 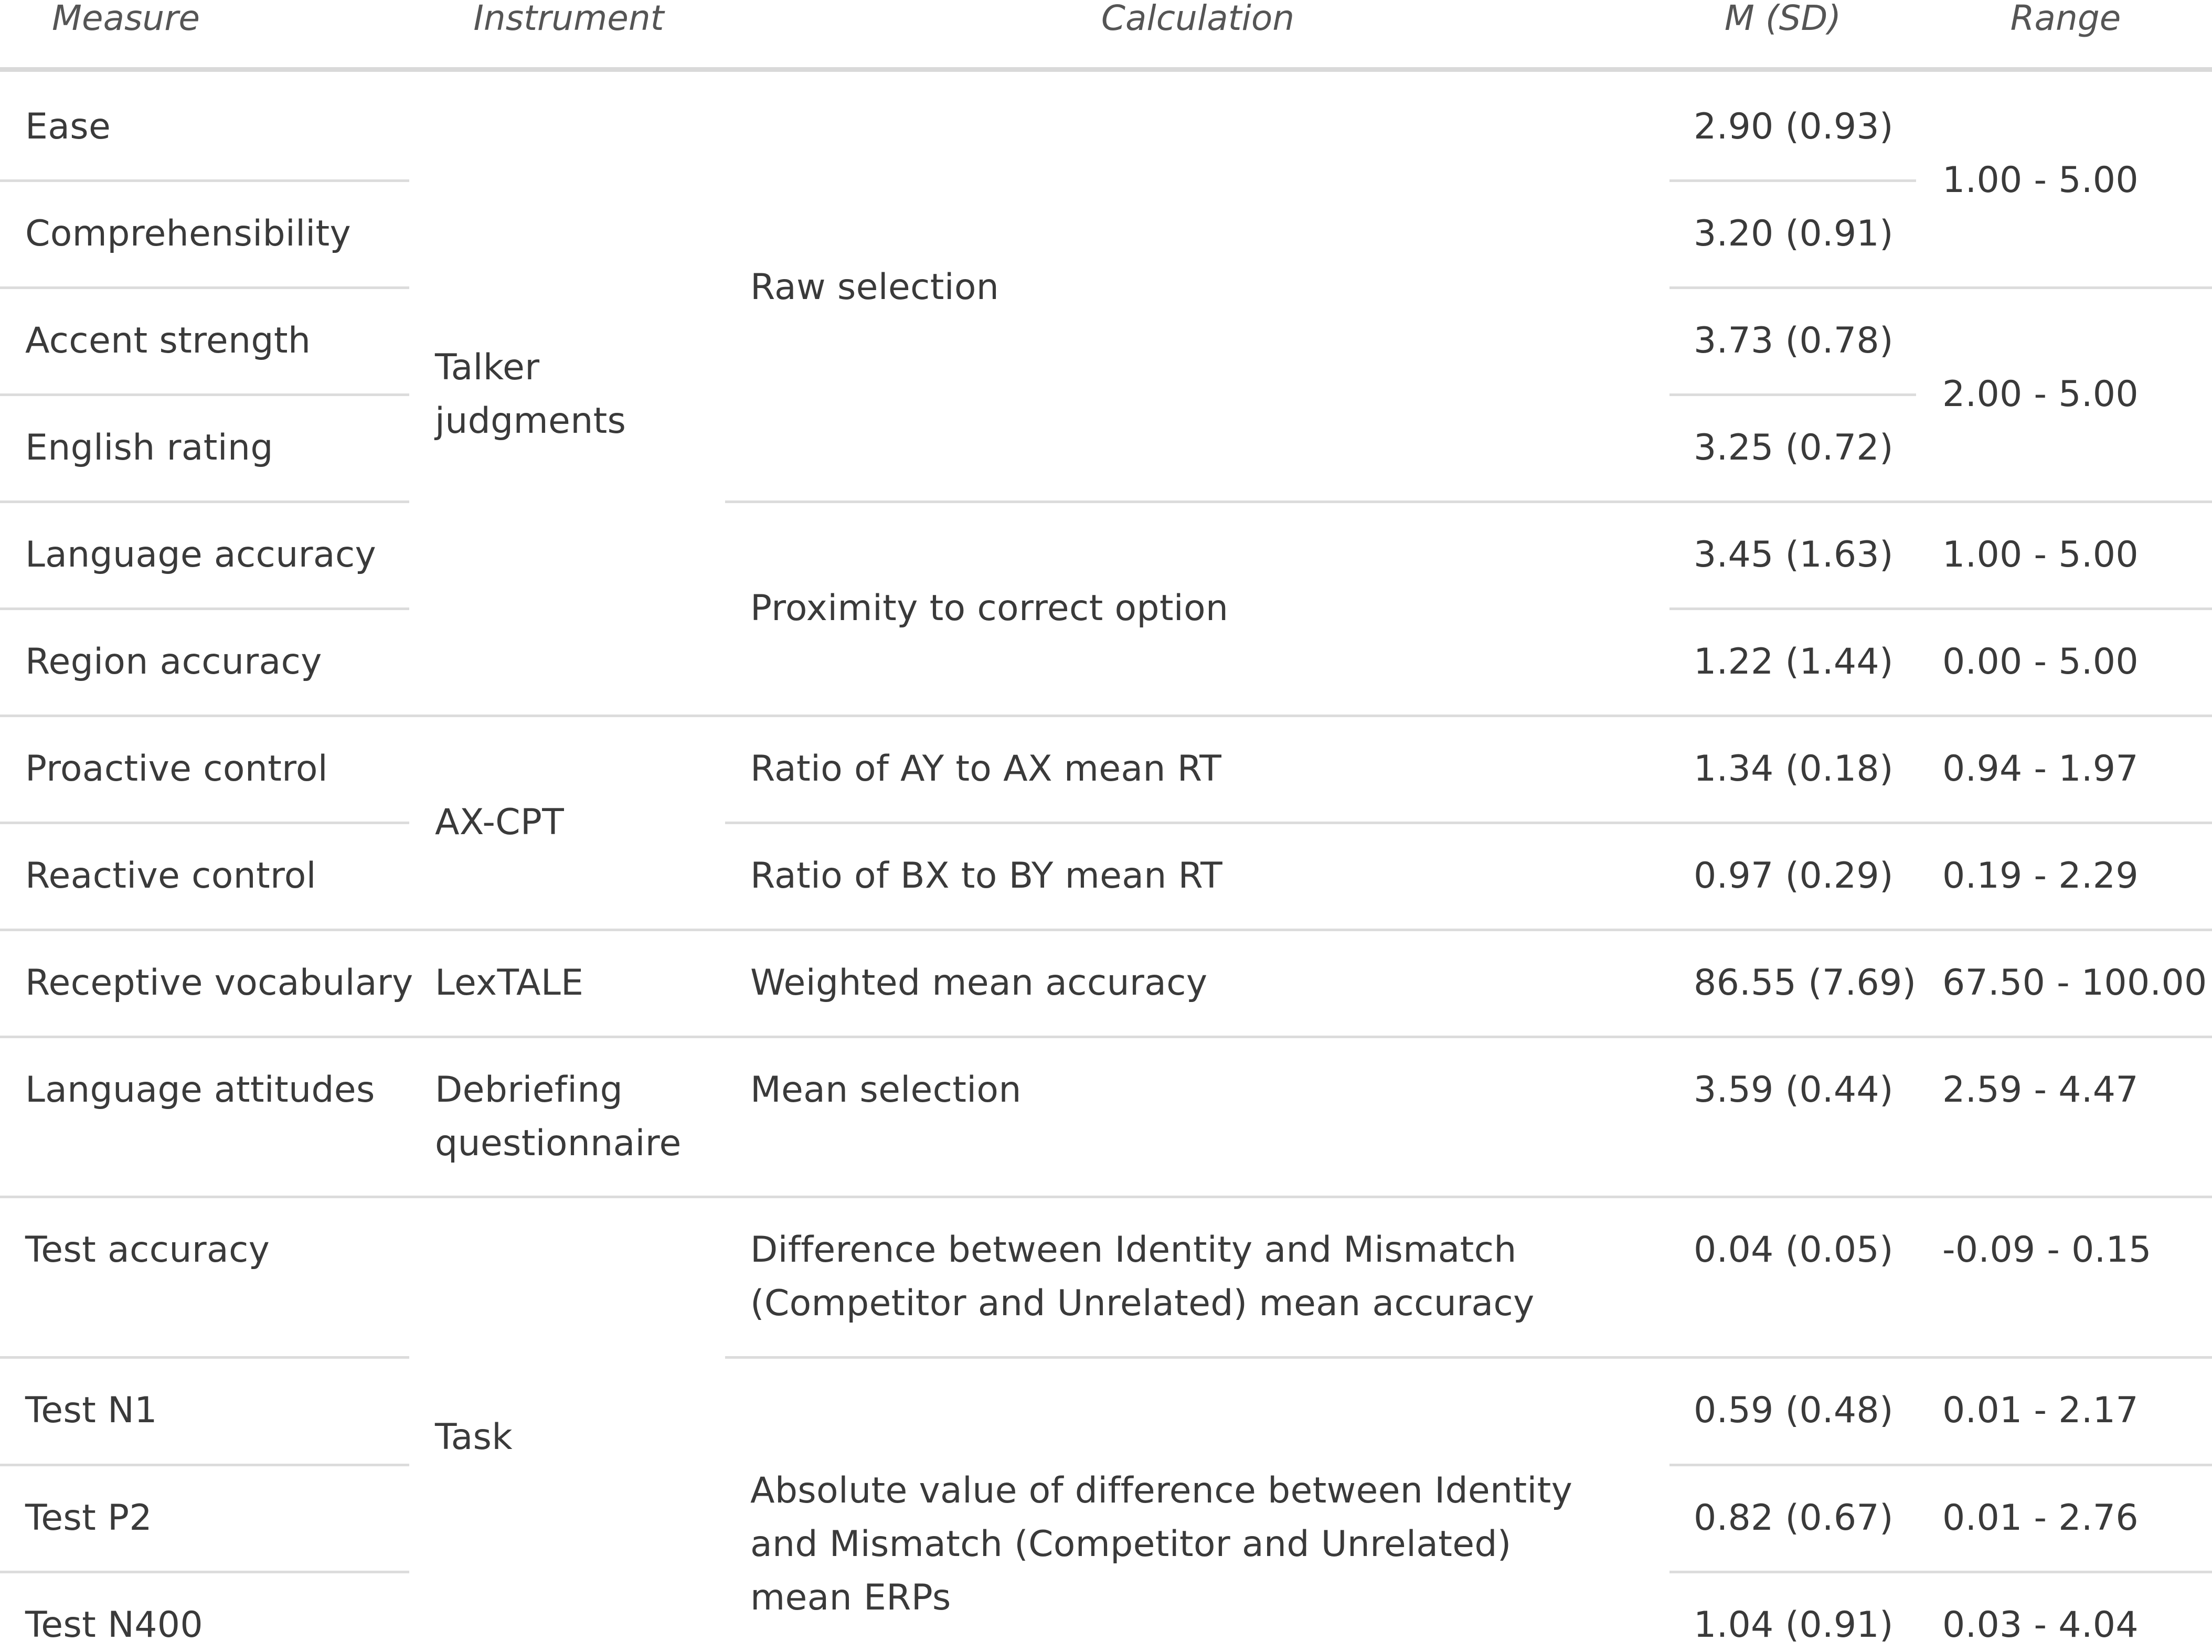 What do you see at coordinates (2040, 1090) in the screenshot?
I see `range-cell: 2.59 - 4.47` at bounding box center [2040, 1090].